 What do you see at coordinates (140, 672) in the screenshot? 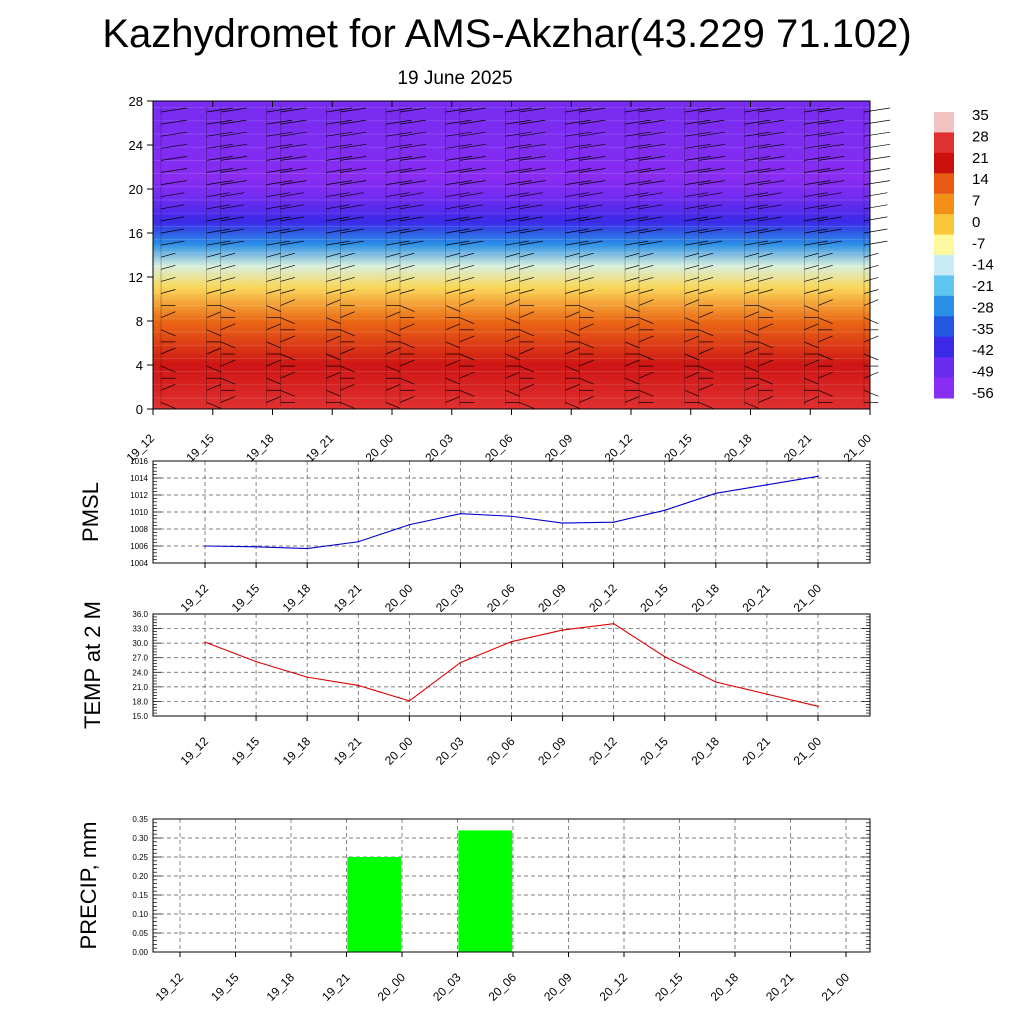
I see `y-tick-label: 24.0` at bounding box center [140, 672].